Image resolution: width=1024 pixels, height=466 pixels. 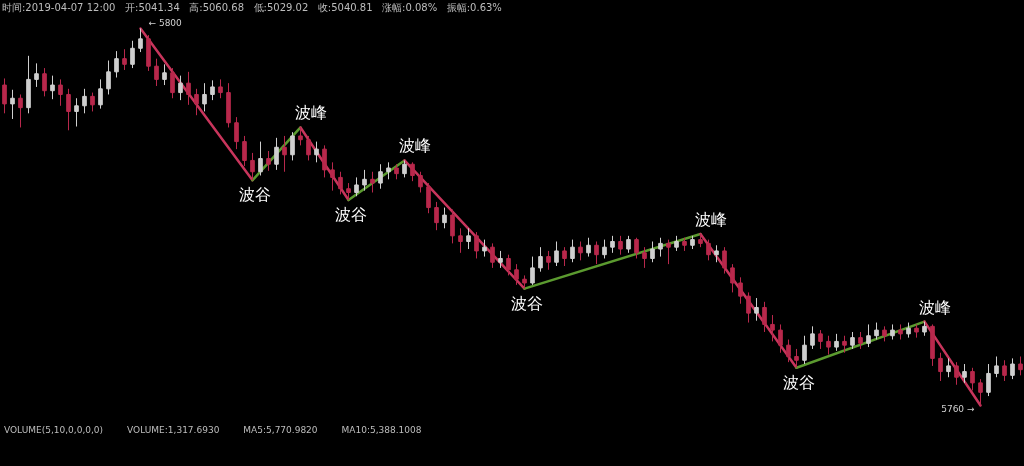 What do you see at coordinates (280, 430) in the screenshot?
I see `text: MA5:5,770.9820` at bounding box center [280, 430].